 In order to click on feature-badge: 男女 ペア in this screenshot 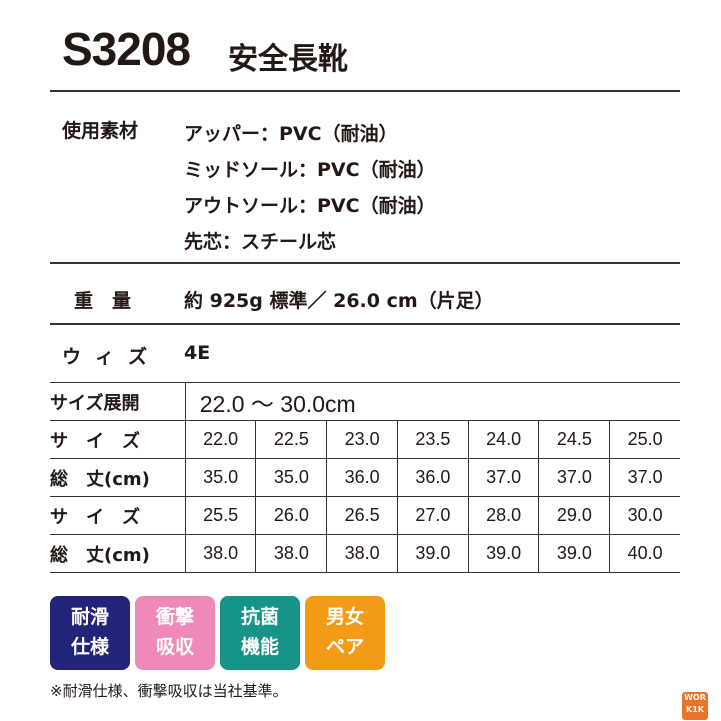, I will do `click(345, 633)`.